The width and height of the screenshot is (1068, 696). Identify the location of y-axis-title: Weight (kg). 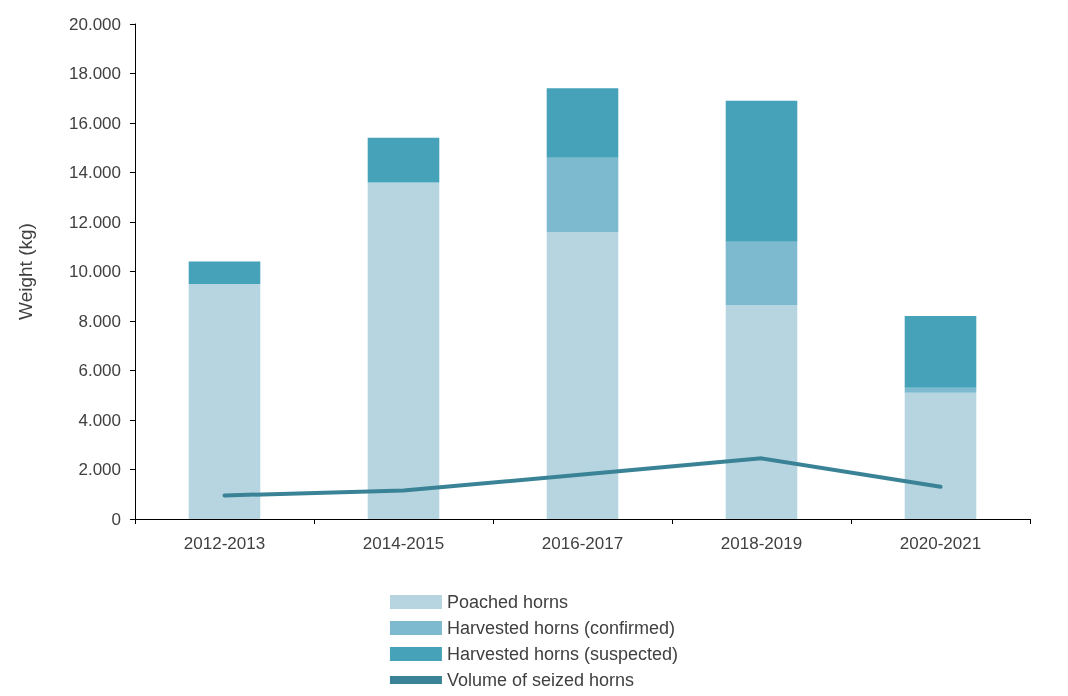
(25, 271).